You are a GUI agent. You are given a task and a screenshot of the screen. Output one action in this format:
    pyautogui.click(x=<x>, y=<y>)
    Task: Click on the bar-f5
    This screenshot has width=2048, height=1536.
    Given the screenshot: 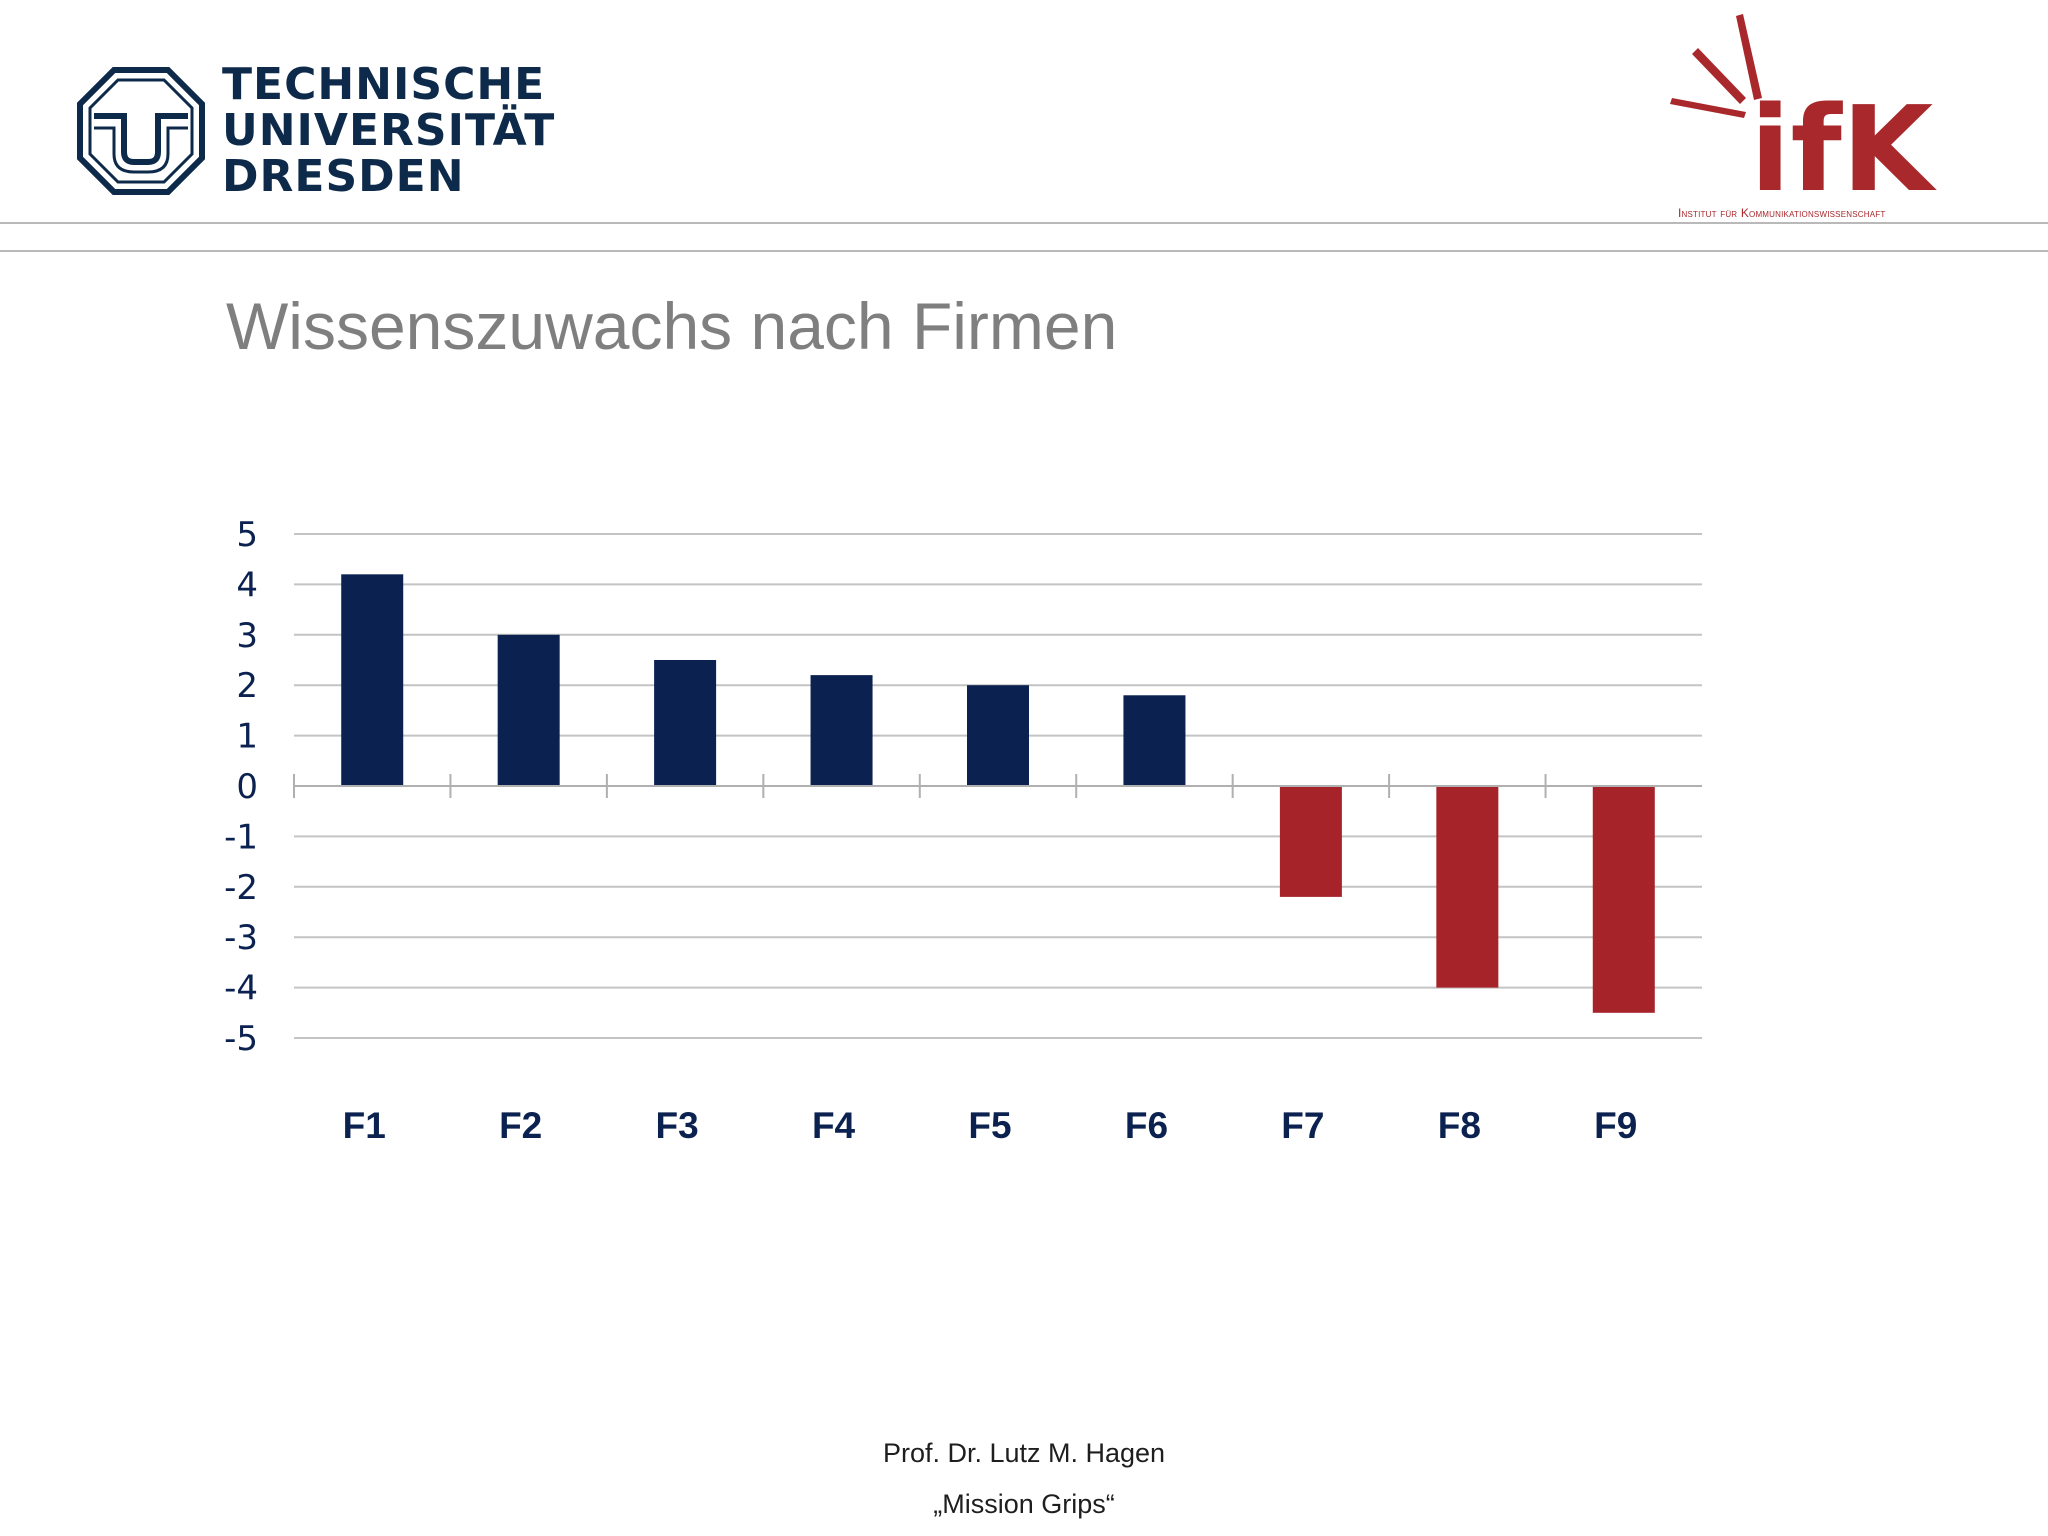 What is the action you would take?
    pyautogui.click(x=998, y=735)
    